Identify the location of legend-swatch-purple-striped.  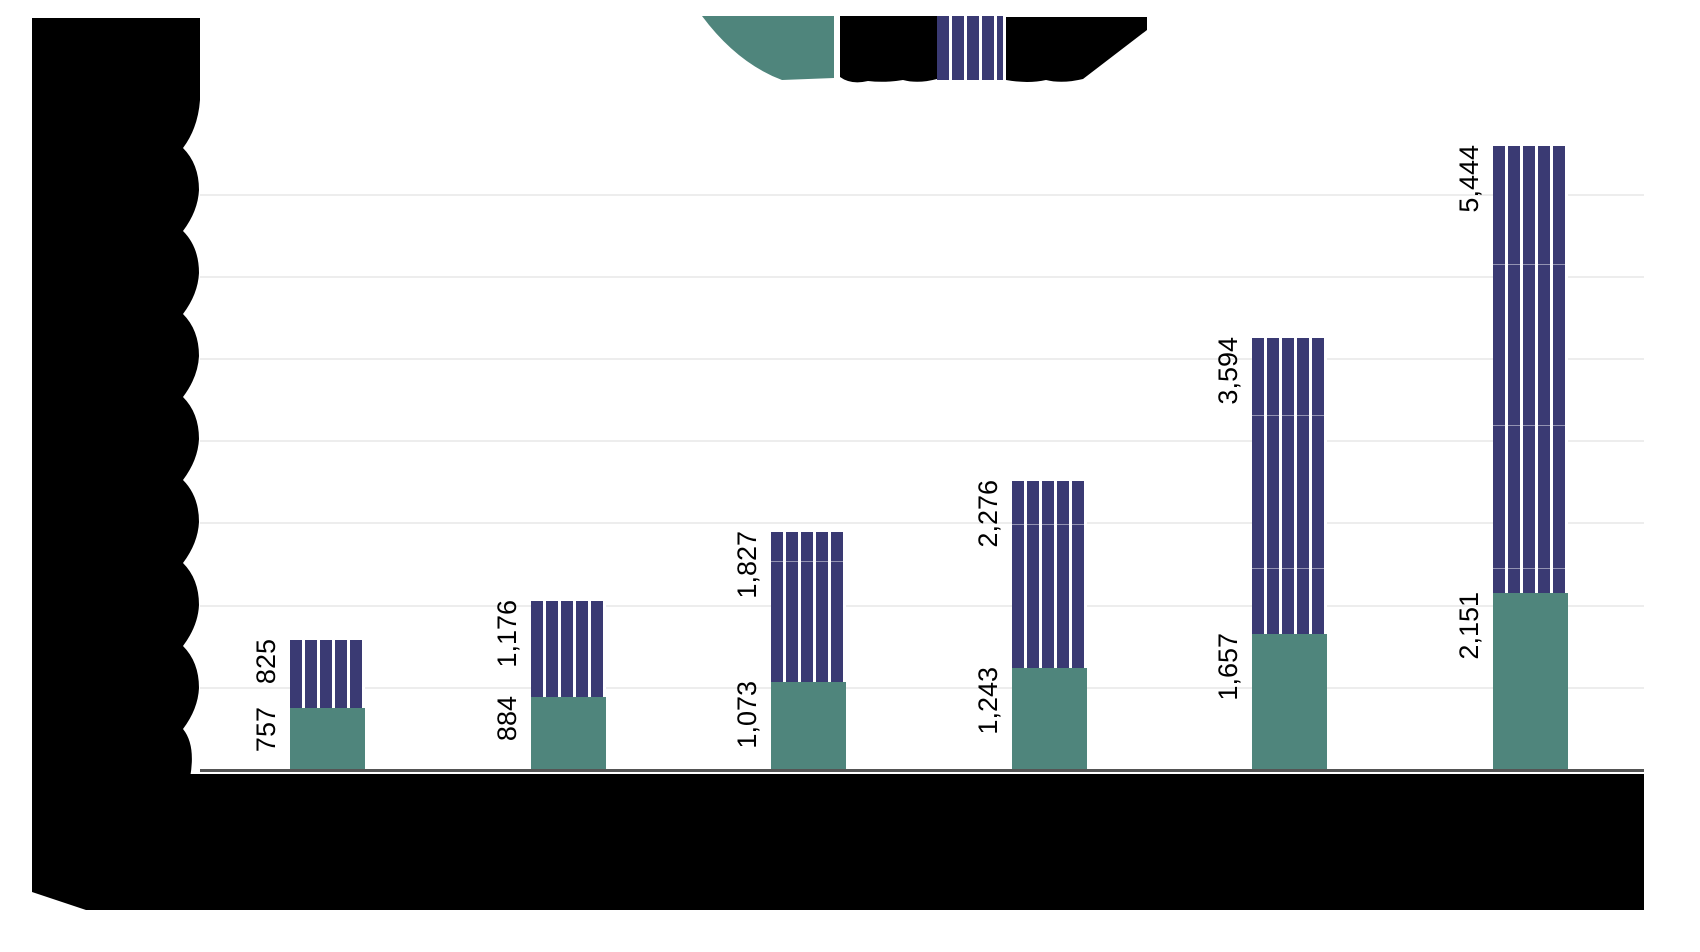
(970, 48).